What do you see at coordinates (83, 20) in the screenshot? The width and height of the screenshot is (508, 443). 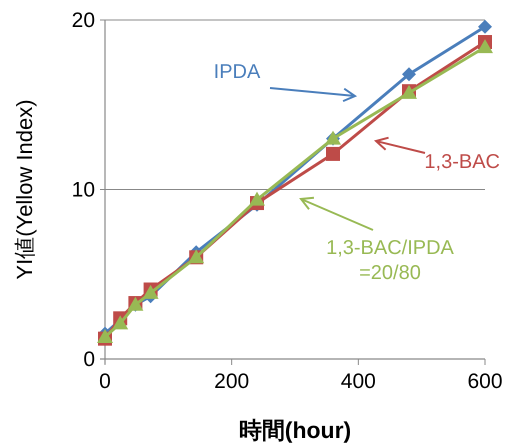 I see `y-tick-label: 20` at bounding box center [83, 20].